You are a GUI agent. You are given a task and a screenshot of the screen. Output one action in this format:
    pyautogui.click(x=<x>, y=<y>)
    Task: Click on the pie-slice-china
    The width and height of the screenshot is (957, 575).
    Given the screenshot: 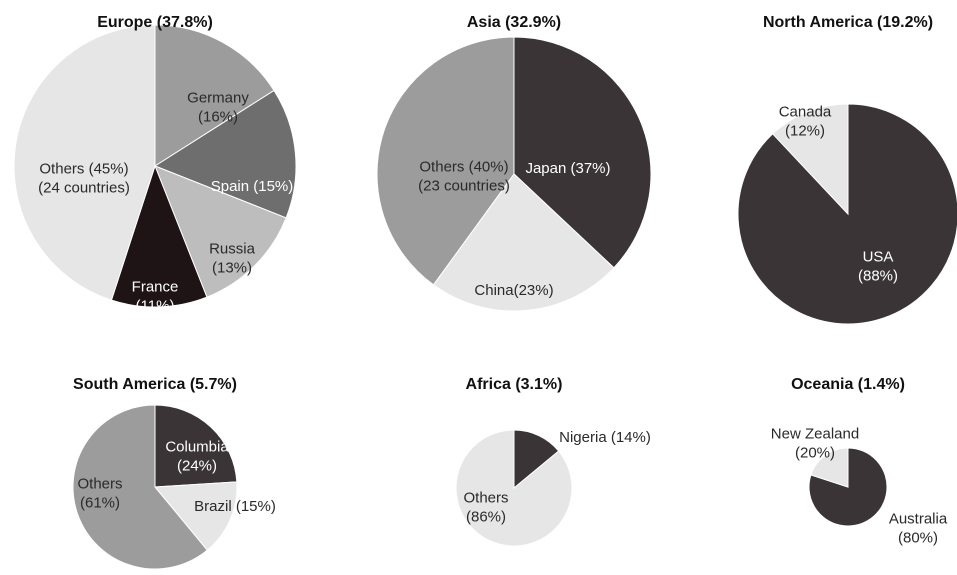 What is the action you would take?
    pyautogui.click(x=523, y=242)
    